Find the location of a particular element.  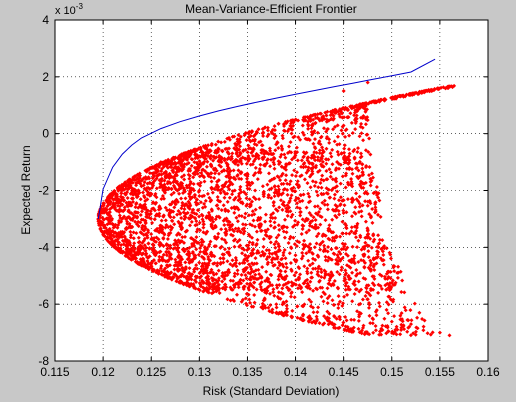

x-tick-label: 0.125 is located at coordinates (151, 372).